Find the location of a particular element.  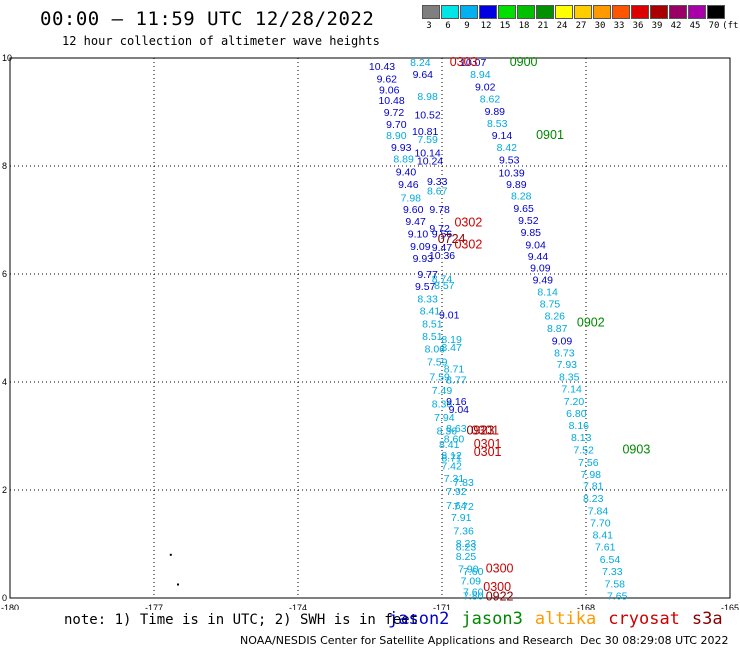

scale-label: 45 is located at coordinates (695, 26).